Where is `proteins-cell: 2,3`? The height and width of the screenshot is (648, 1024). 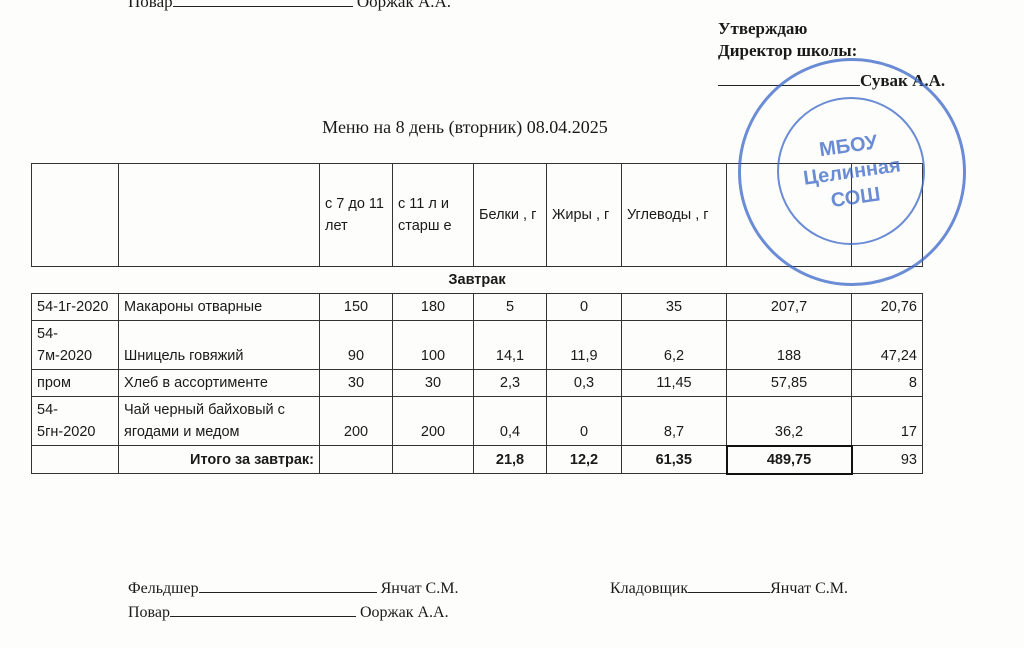 proteins-cell: 2,3 is located at coordinates (510, 383).